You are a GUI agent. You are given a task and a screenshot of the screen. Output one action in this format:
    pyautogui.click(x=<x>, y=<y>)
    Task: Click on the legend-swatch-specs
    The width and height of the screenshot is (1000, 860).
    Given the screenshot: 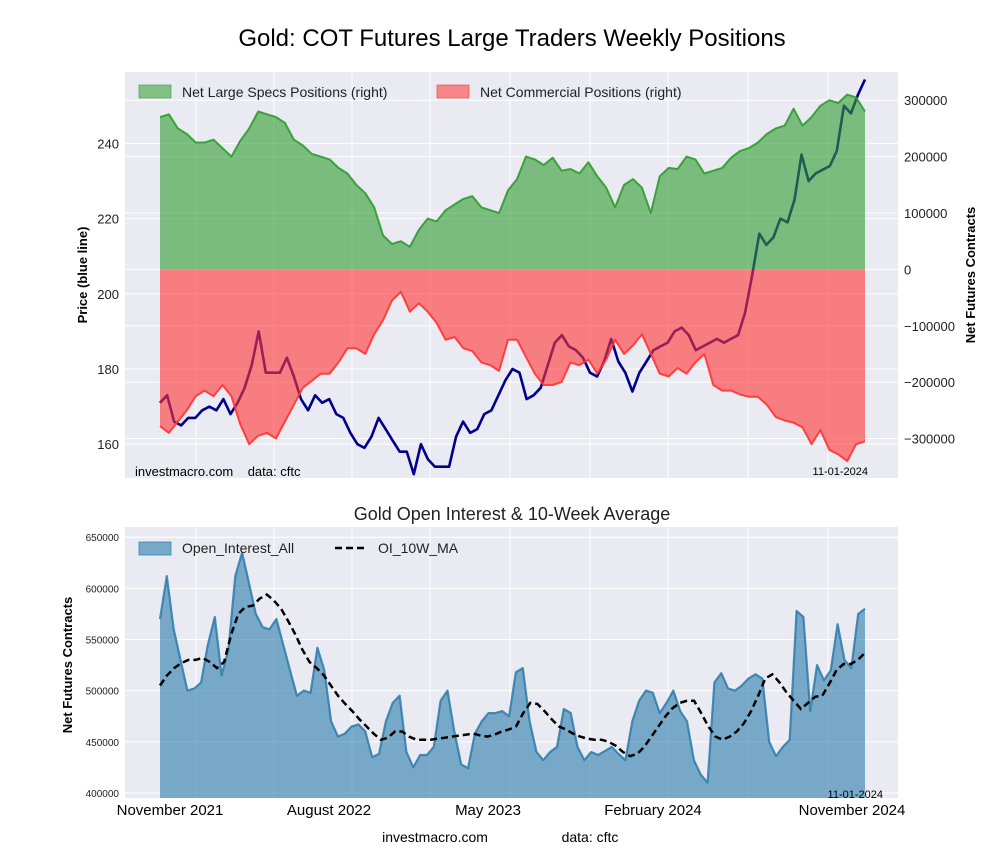 What is the action you would take?
    pyautogui.click(x=155, y=91)
    